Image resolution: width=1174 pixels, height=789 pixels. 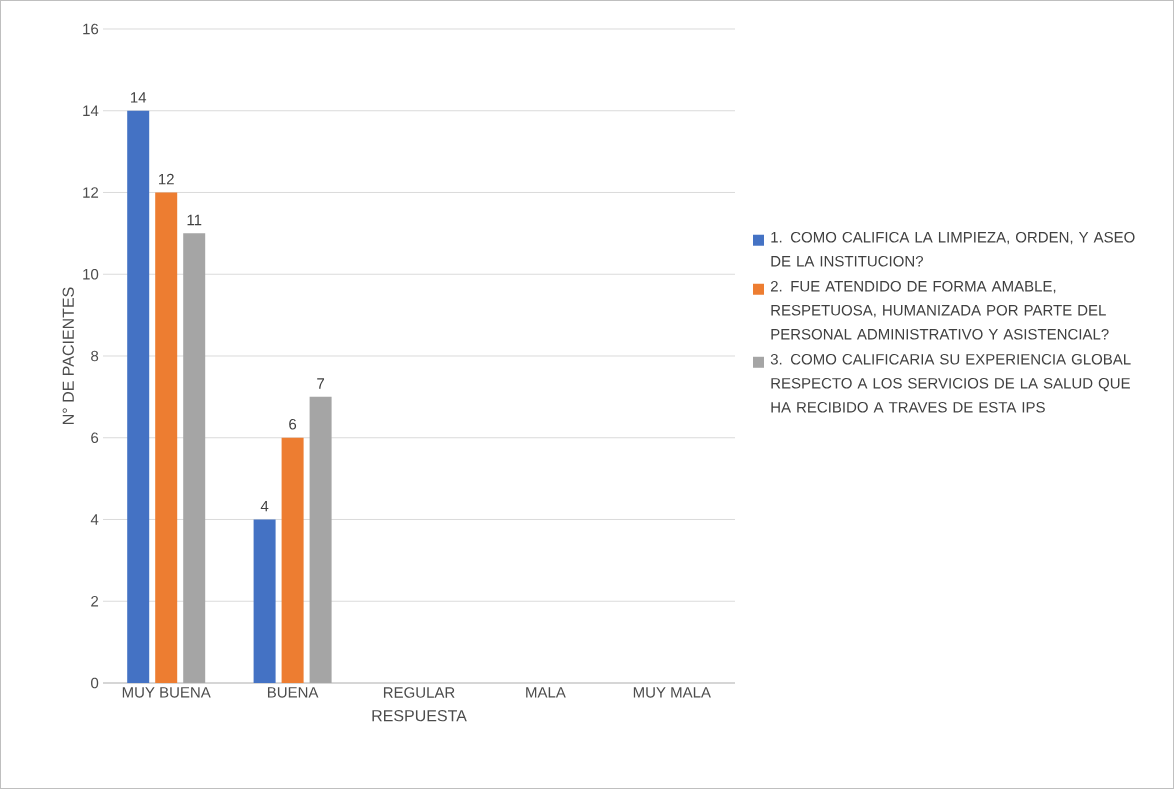 I want to click on legend-label: 1. COMO CALIFICA LA LIMPIEZA, ORDEN, Y ASEO DE LA INSTITUCION?, so click(x=953, y=249).